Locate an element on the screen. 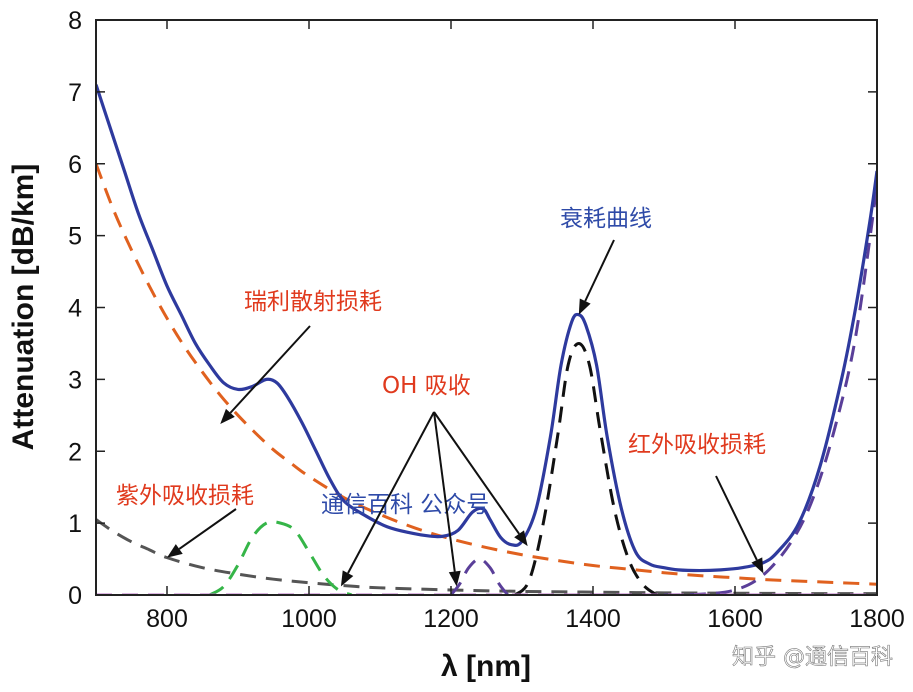 The height and width of the screenshot is (692, 913). series-4-line is located at coordinates (479, 576).